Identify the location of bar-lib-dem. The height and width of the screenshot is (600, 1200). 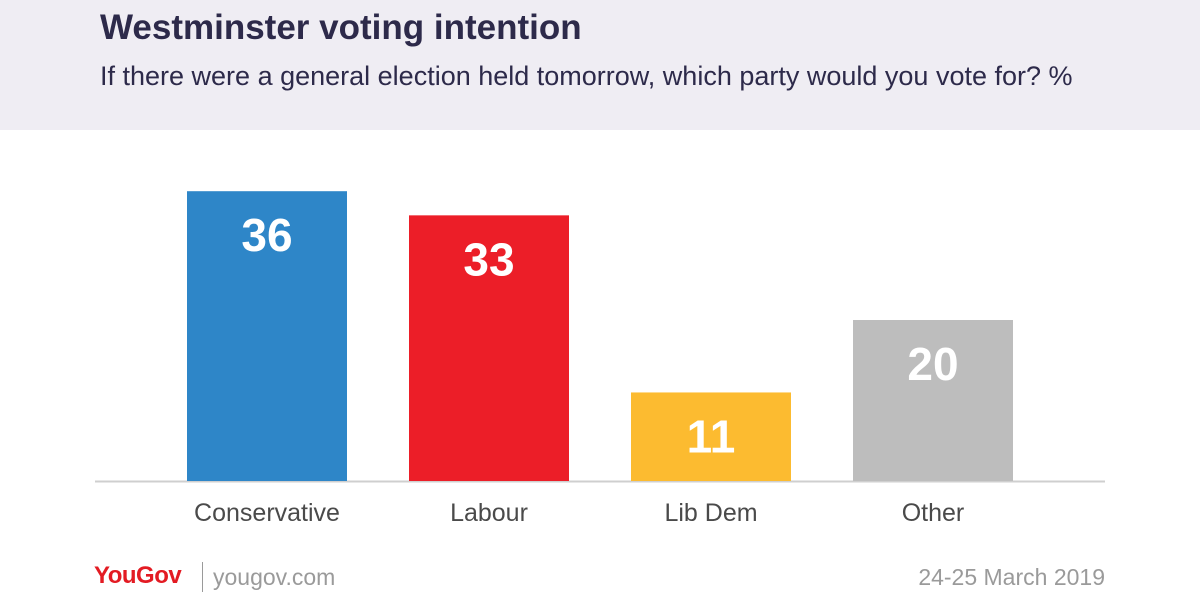
(711, 436).